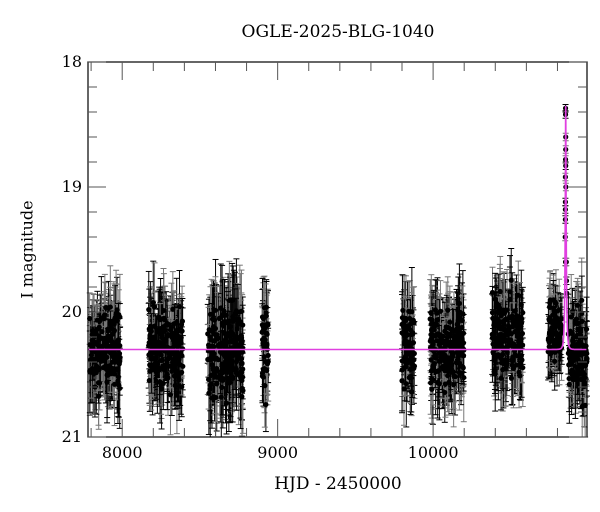 The image size is (600, 512). Describe the element at coordinates (71, 61) in the screenshot. I see `y-tick-label: 18` at that location.